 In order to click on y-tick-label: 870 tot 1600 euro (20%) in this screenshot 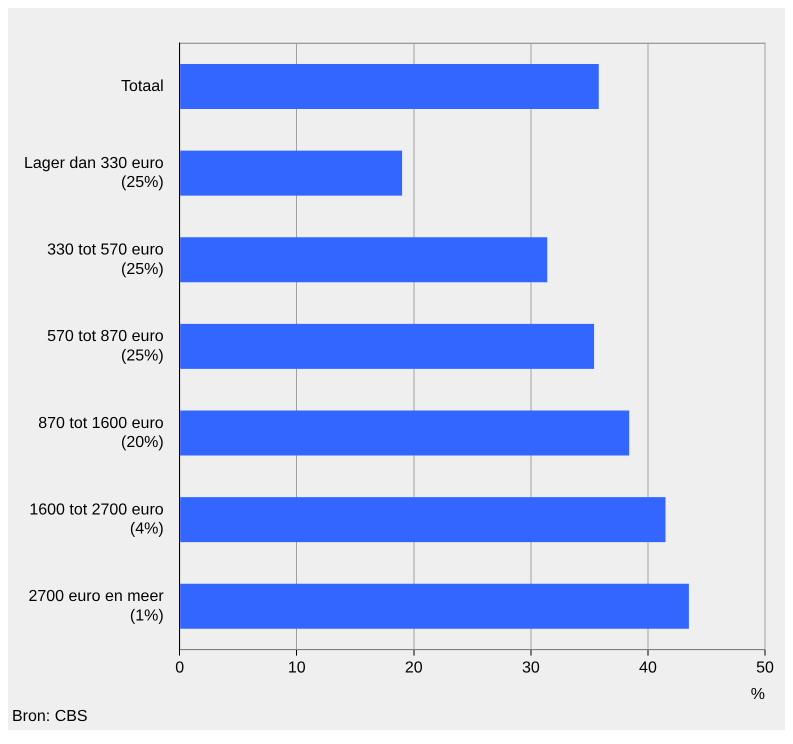, I will do `click(101, 433)`.